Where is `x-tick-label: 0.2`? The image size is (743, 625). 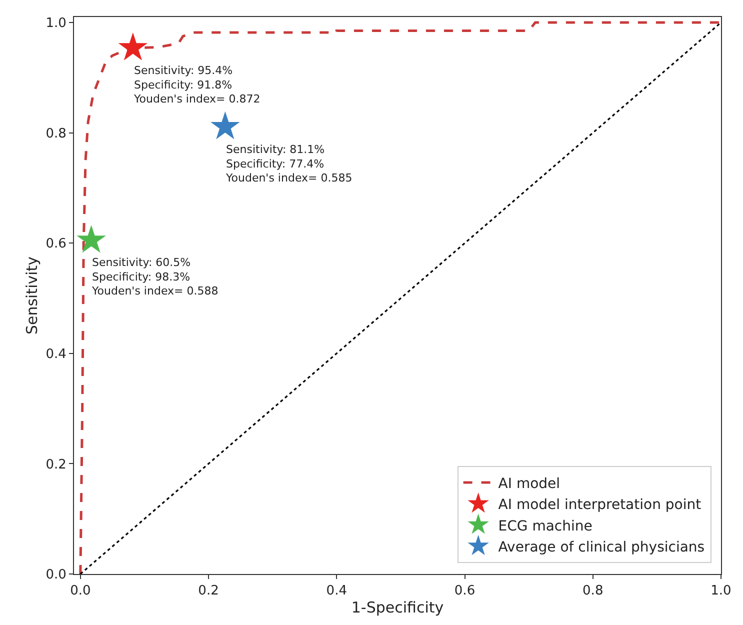 x-tick-label: 0.2 is located at coordinates (208, 591).